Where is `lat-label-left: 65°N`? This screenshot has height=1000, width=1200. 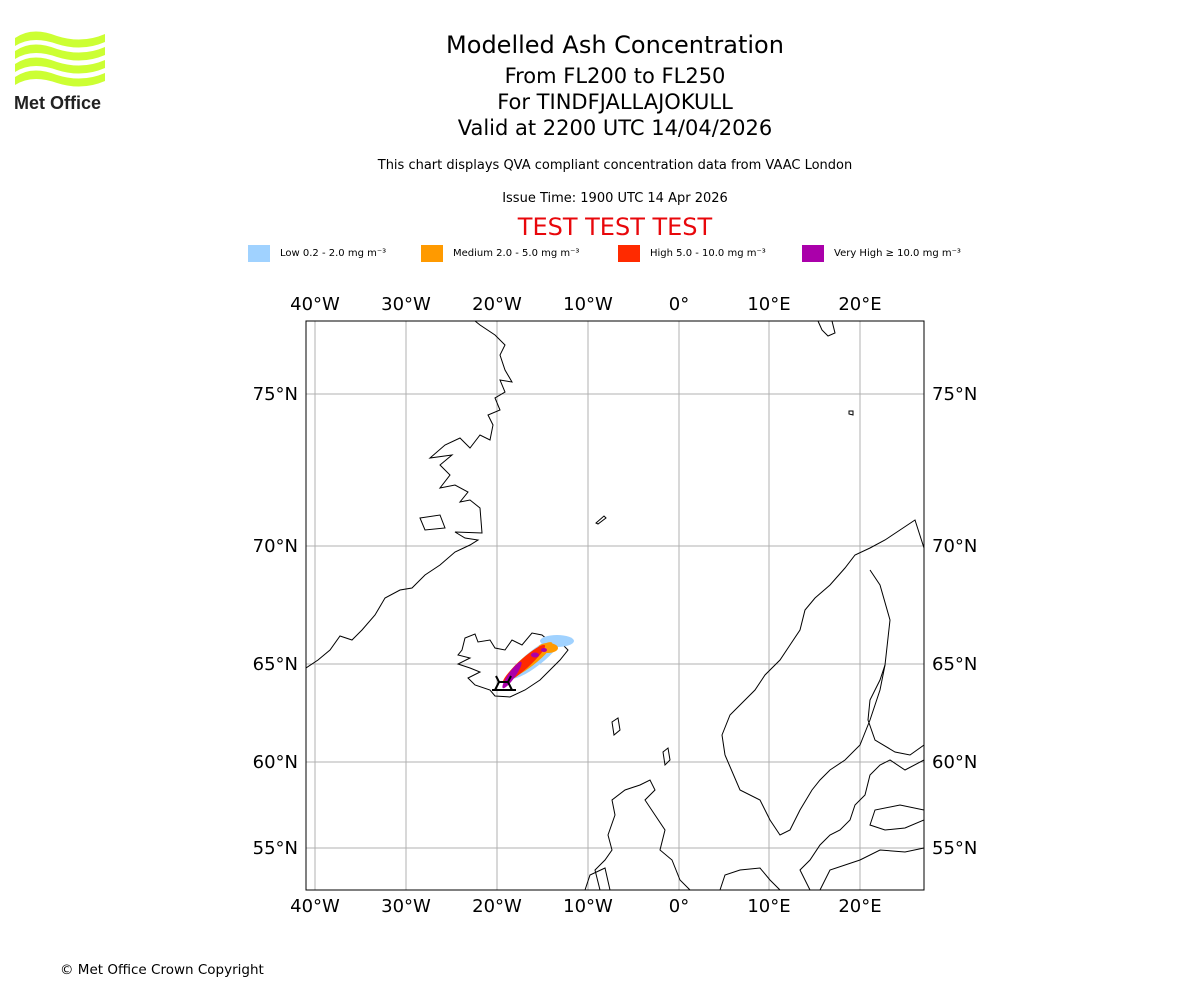 lat-label-left: 65°N is located at coordinates (275, 664).